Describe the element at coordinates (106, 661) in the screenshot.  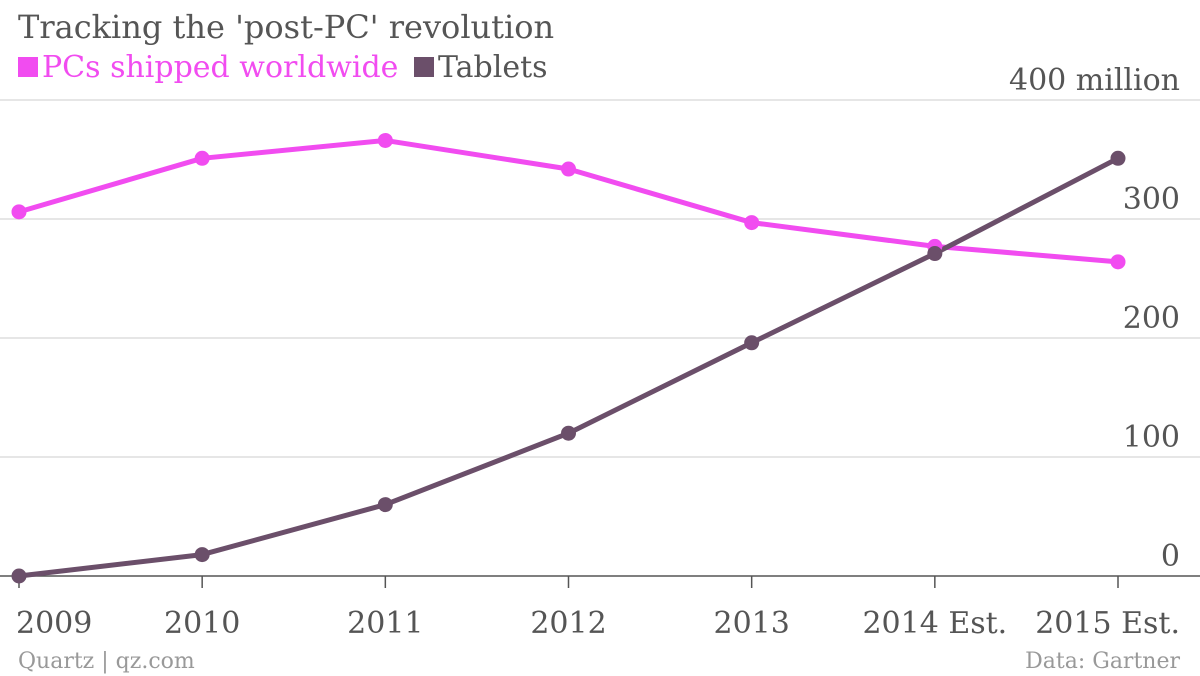
I see `credit-text: Quartz | qz.com` at that location.